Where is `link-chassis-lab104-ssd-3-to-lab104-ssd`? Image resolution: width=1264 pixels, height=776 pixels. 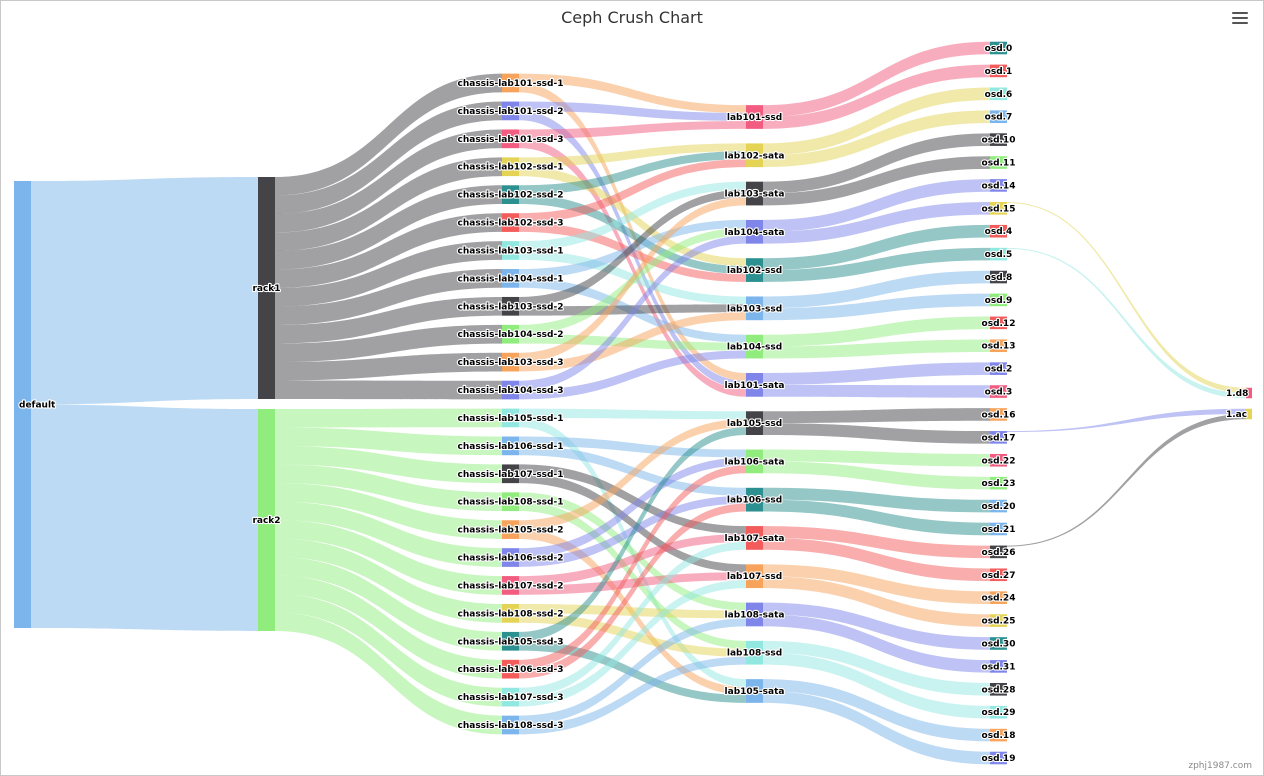
link-chassis-lab104-ssd-3-to-lab104-ssd is located at coordinates (632, 375).